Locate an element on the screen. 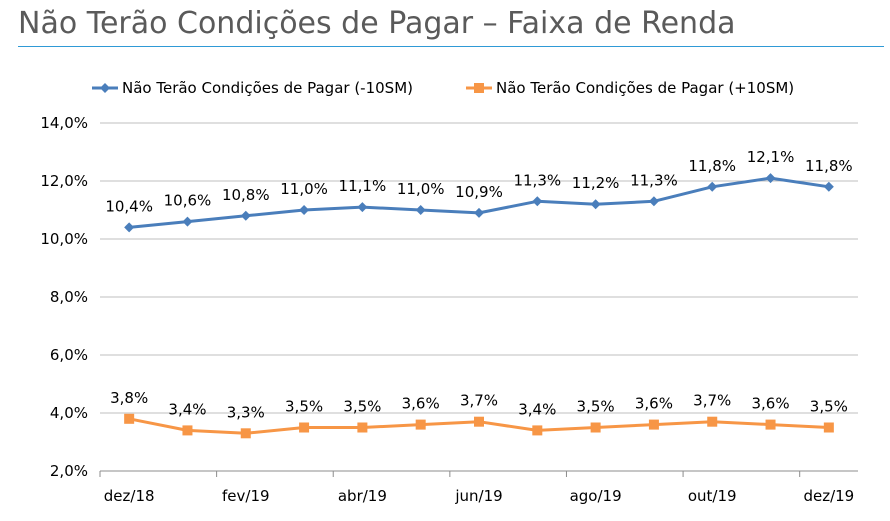  legend-entry: Não Terão Condições de Pagar (+10SM) is located at coordinates (645, 88).